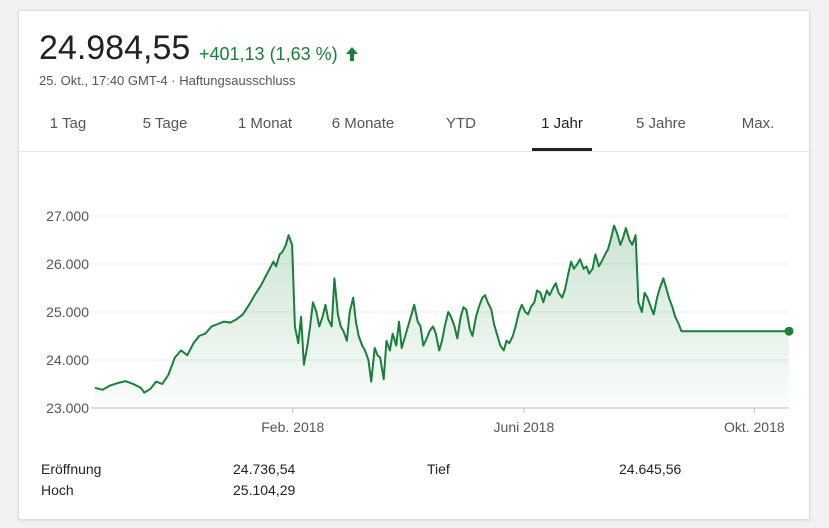 The height and width of the screenshot is (528, 829). I want to click on y-tick-label: 23.000, so click(67, 408).